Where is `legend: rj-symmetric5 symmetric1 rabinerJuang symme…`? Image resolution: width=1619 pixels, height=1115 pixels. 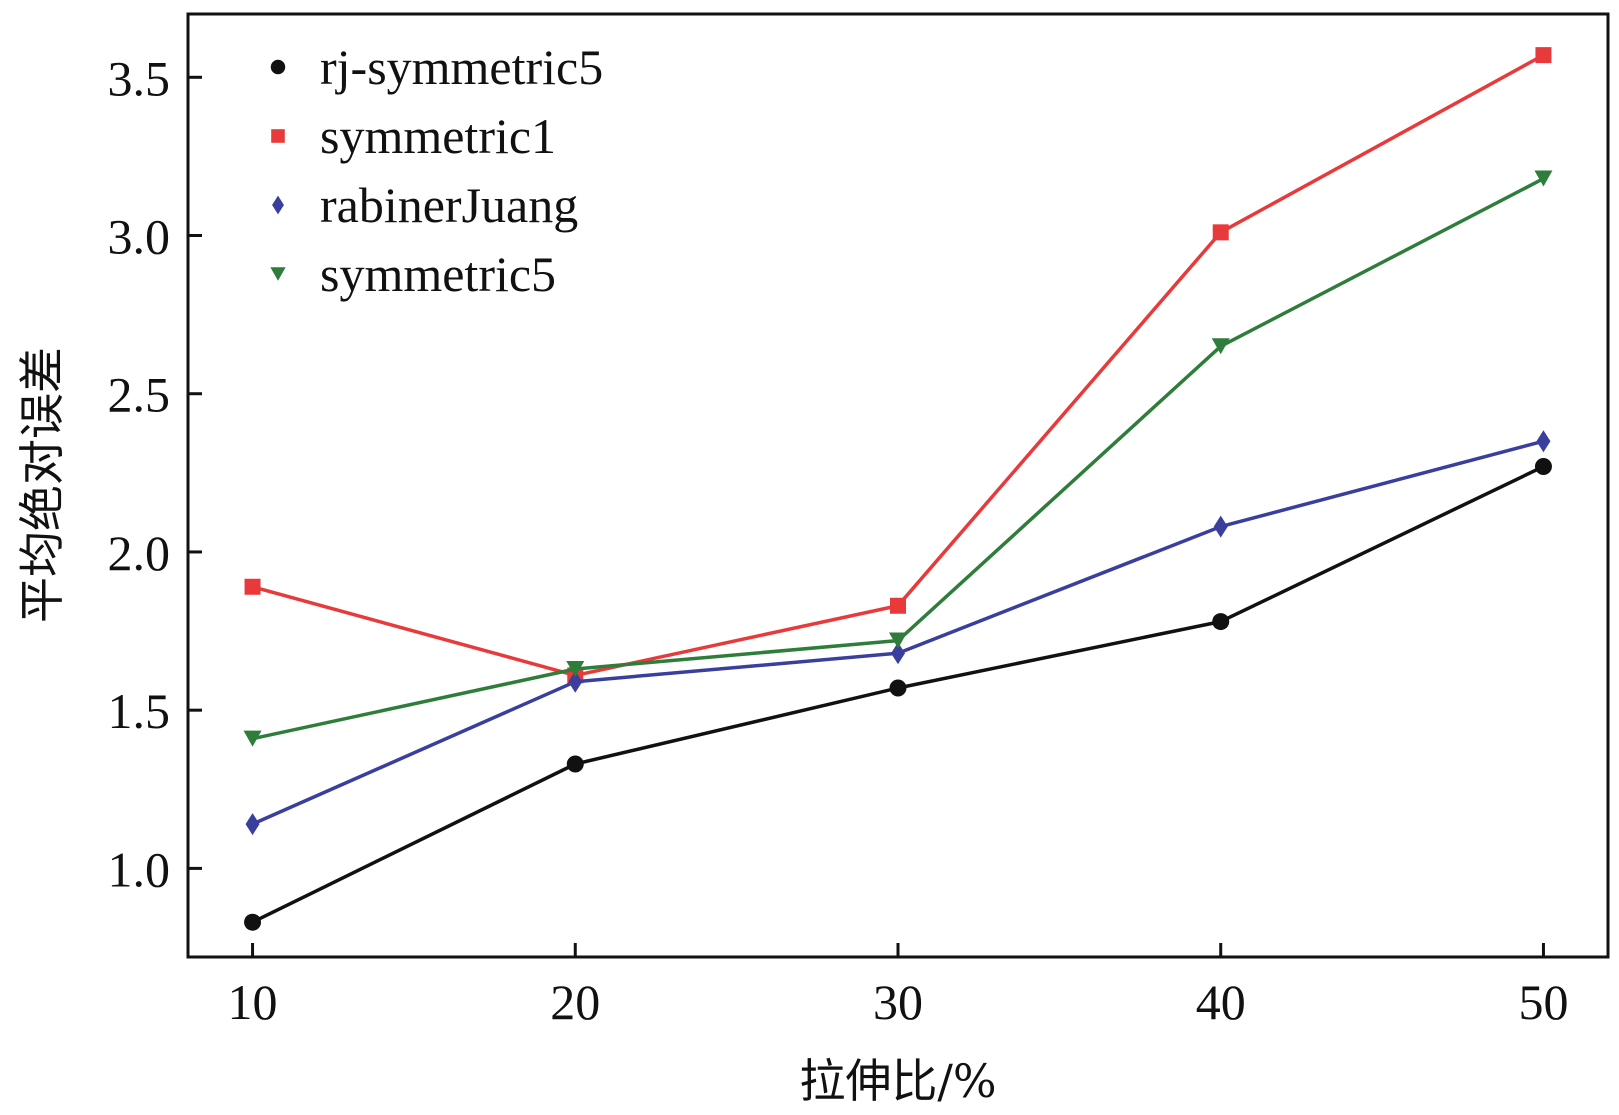
legend: rj-symmetric5 symmetric1 rabinerJuang symme… is located at coordinates (436, 170).